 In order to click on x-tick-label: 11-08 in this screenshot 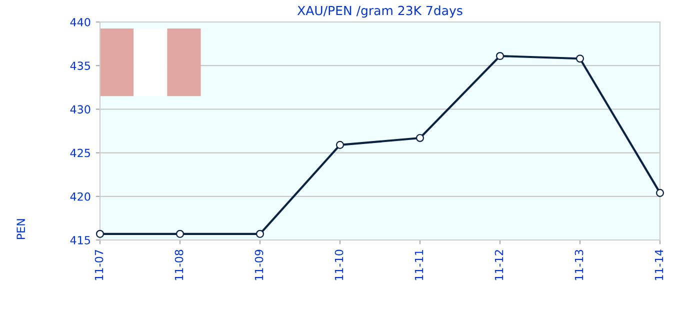, I will do `click(179, 265)`.